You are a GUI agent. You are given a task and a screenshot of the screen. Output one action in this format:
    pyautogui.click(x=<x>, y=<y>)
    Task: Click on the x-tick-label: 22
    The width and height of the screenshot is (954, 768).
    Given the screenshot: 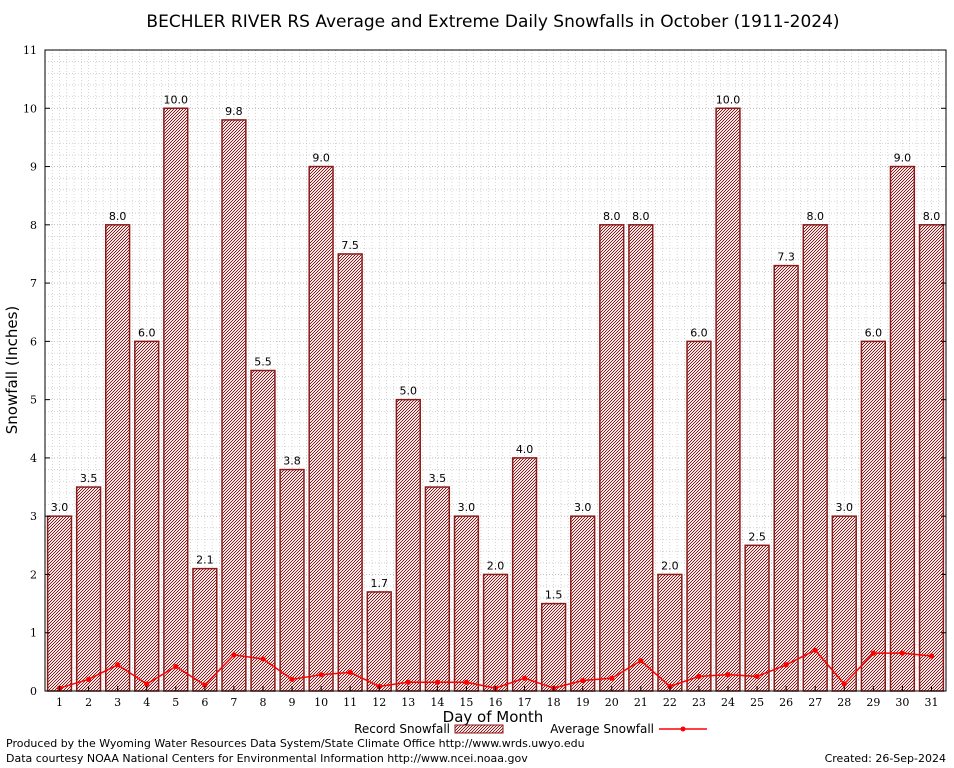 What is the action you would take?
    pyautogui.click(x=670, y=702)
    